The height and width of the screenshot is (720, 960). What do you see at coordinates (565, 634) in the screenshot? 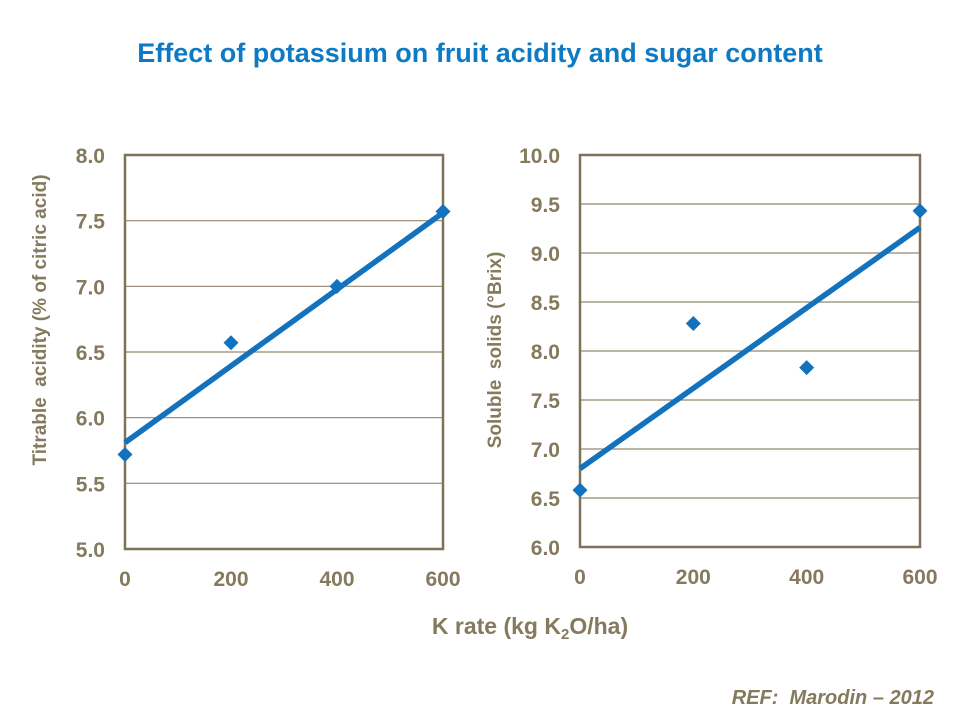
I see `x-axis-title-subscript: 2` at bounding box center [565, 634].